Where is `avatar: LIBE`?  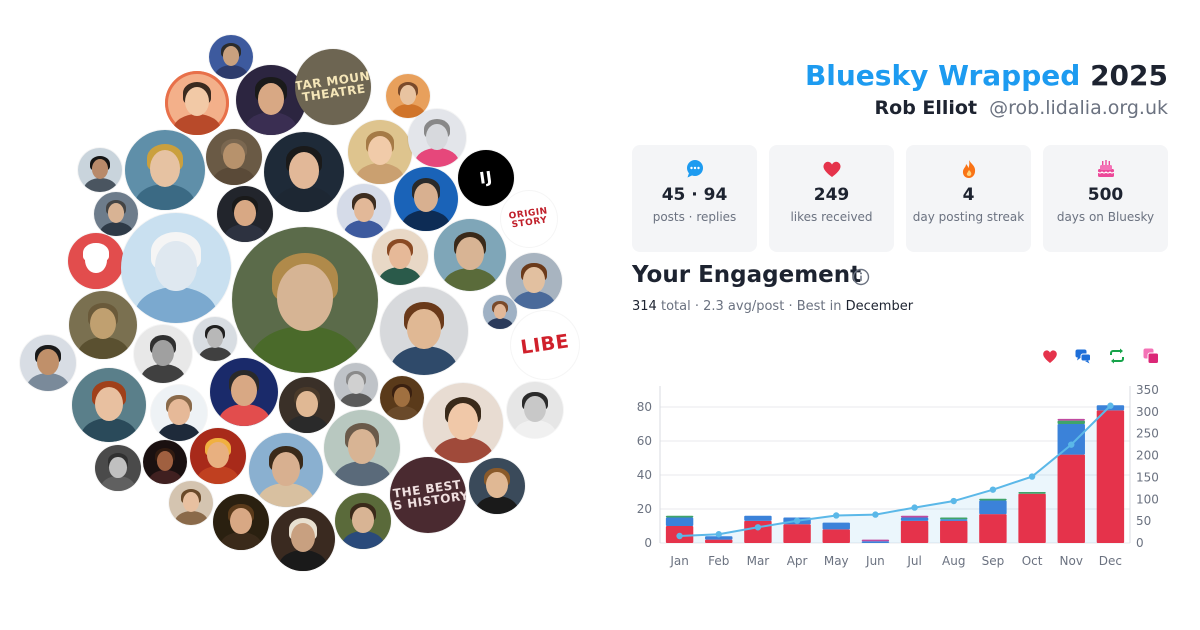
avatar: LIBE is located at coordinates (545, 345).